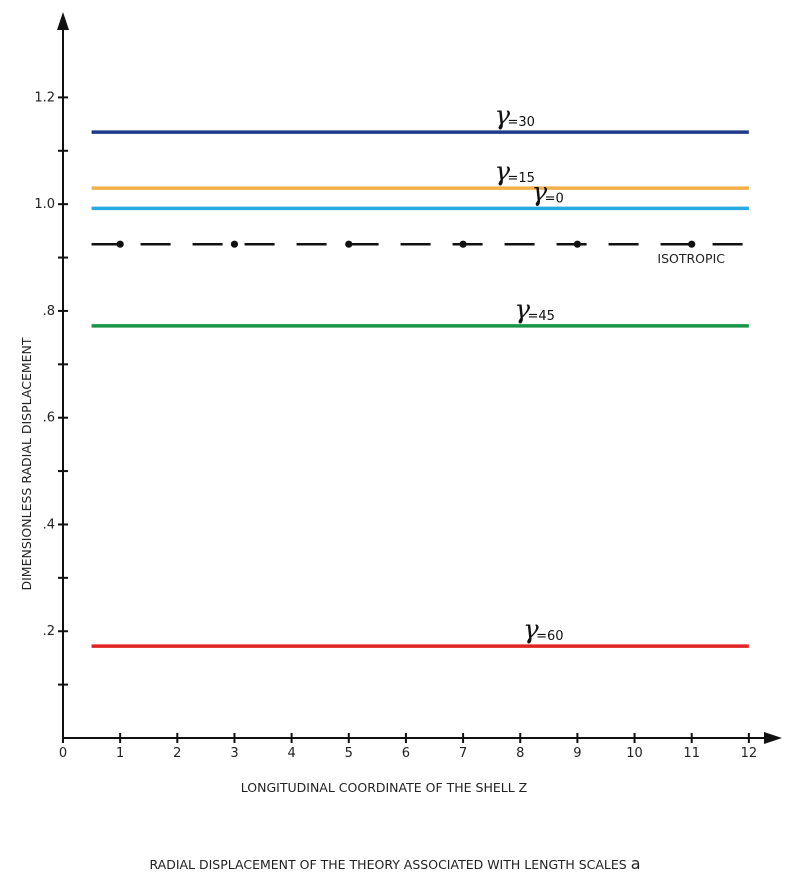 This screenshot has width=790, height=882. Describe the element at coordinates (406, 753) in the screenshot. I see `x-tick-label: 6` at that location.